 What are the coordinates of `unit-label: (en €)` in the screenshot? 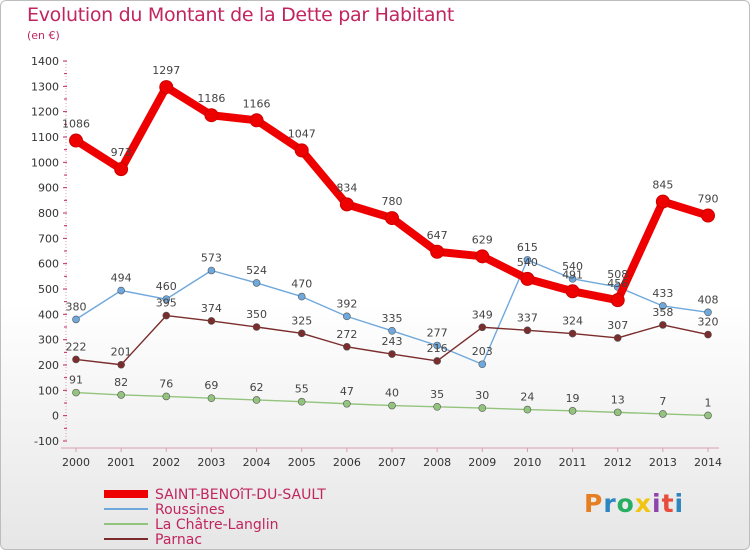 It's located at (43, 35).